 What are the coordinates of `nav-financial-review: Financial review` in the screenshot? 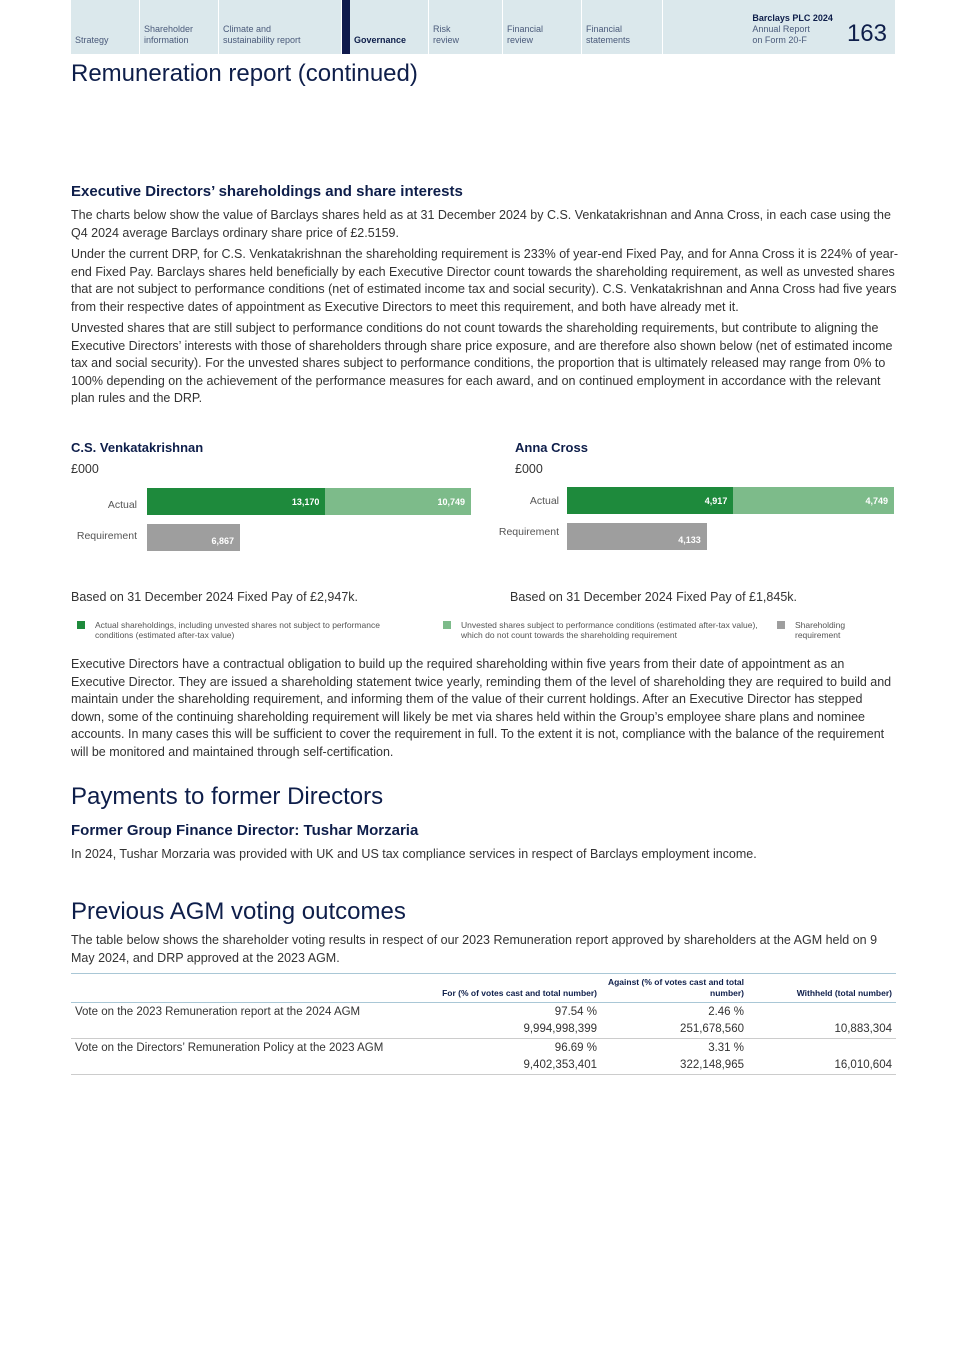 It's located at (542, 27).